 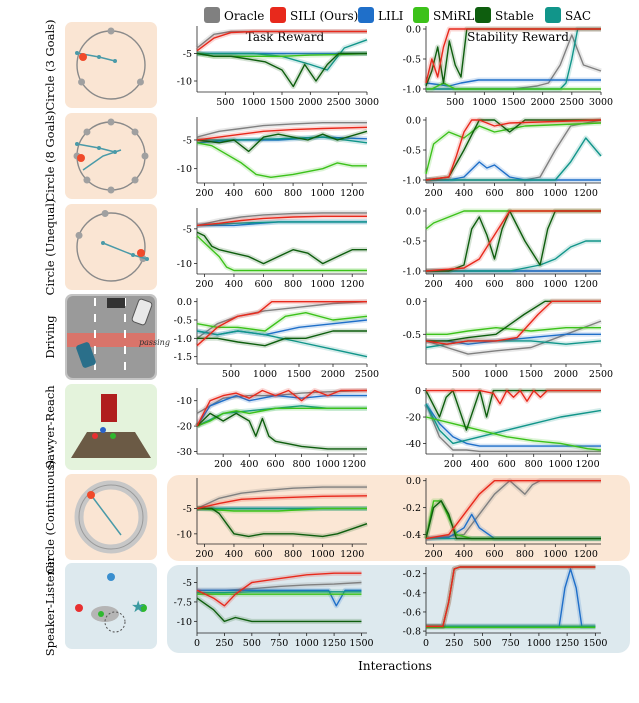 What do you see at coordinates (508, 338) in the screenshot?
I see `chart-3-1: 500 1000 1500 2000 2500 0.0 -0.5` at bounding box center [508, 338].